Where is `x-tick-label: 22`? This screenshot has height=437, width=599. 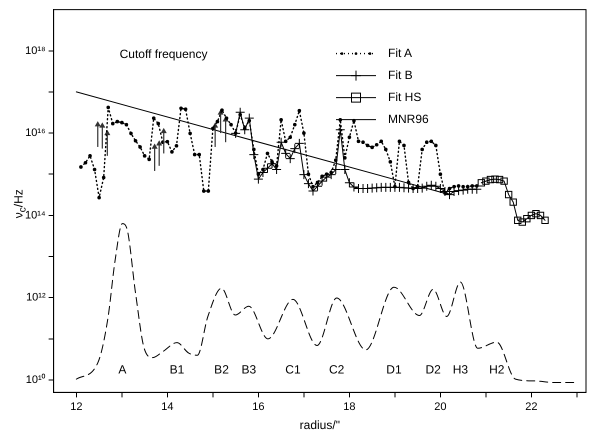 x-tick-label: 22 is located at coordinates (531, 407).